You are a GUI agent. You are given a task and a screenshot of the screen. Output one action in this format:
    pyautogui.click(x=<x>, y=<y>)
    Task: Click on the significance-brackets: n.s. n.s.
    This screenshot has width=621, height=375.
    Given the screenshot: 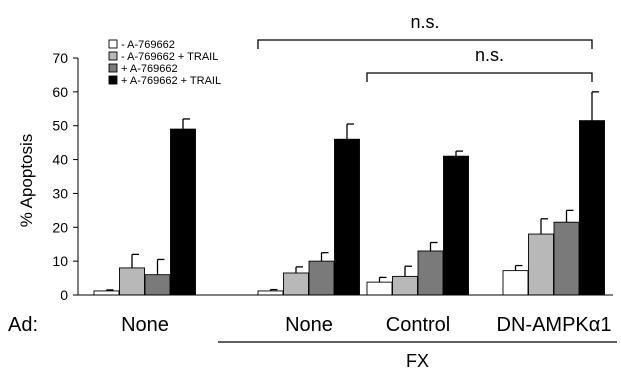 What is the action you would take?
    pyautogui.click(x=425, y=47)
    